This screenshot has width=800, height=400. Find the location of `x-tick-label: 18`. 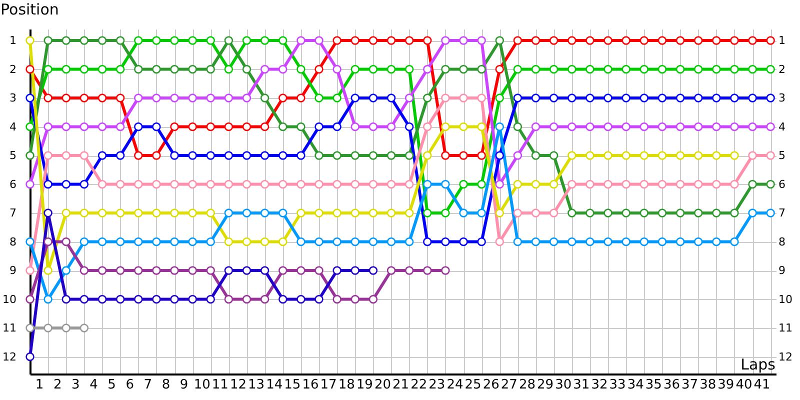

x-tick-label: 18 is located at coordinates (346, 385).